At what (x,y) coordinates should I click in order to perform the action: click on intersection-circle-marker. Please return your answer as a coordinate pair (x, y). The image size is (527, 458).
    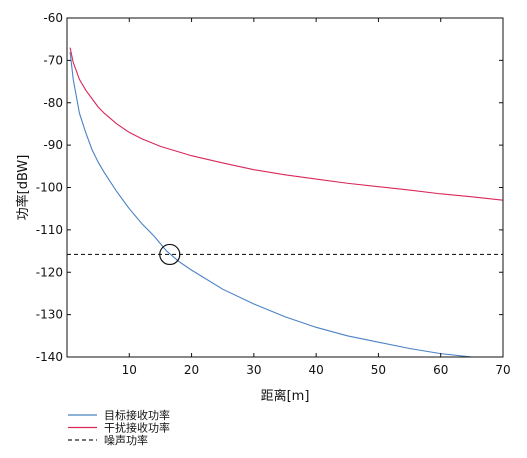
    Looking at the image, I should click on (170, 254).